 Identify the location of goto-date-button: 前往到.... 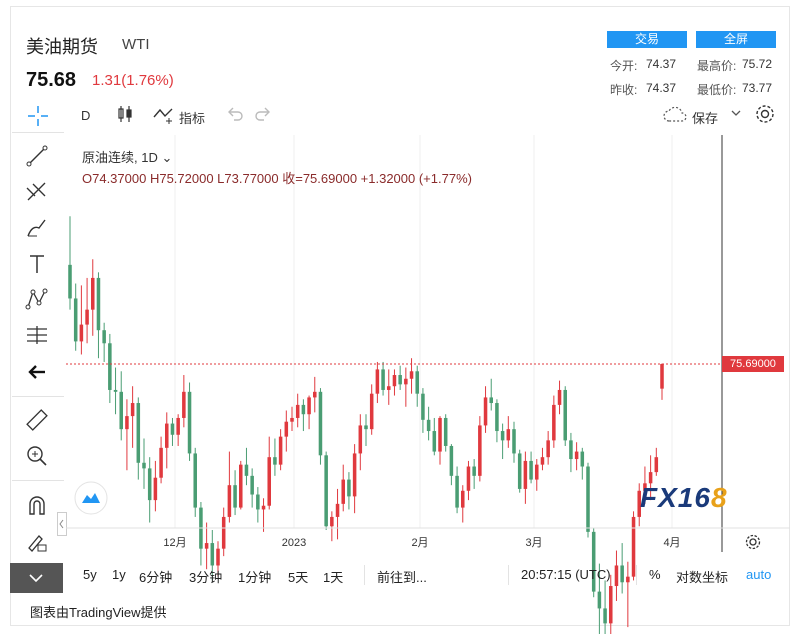
(402, 577).